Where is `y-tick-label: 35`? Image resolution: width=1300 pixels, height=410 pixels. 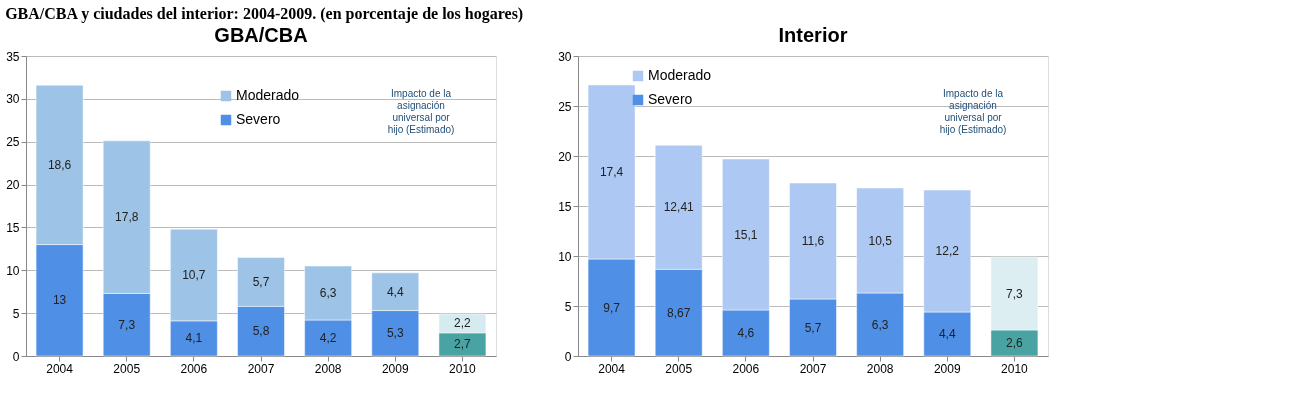
y-tick-label: 35 is located at coordinates (13, 56).